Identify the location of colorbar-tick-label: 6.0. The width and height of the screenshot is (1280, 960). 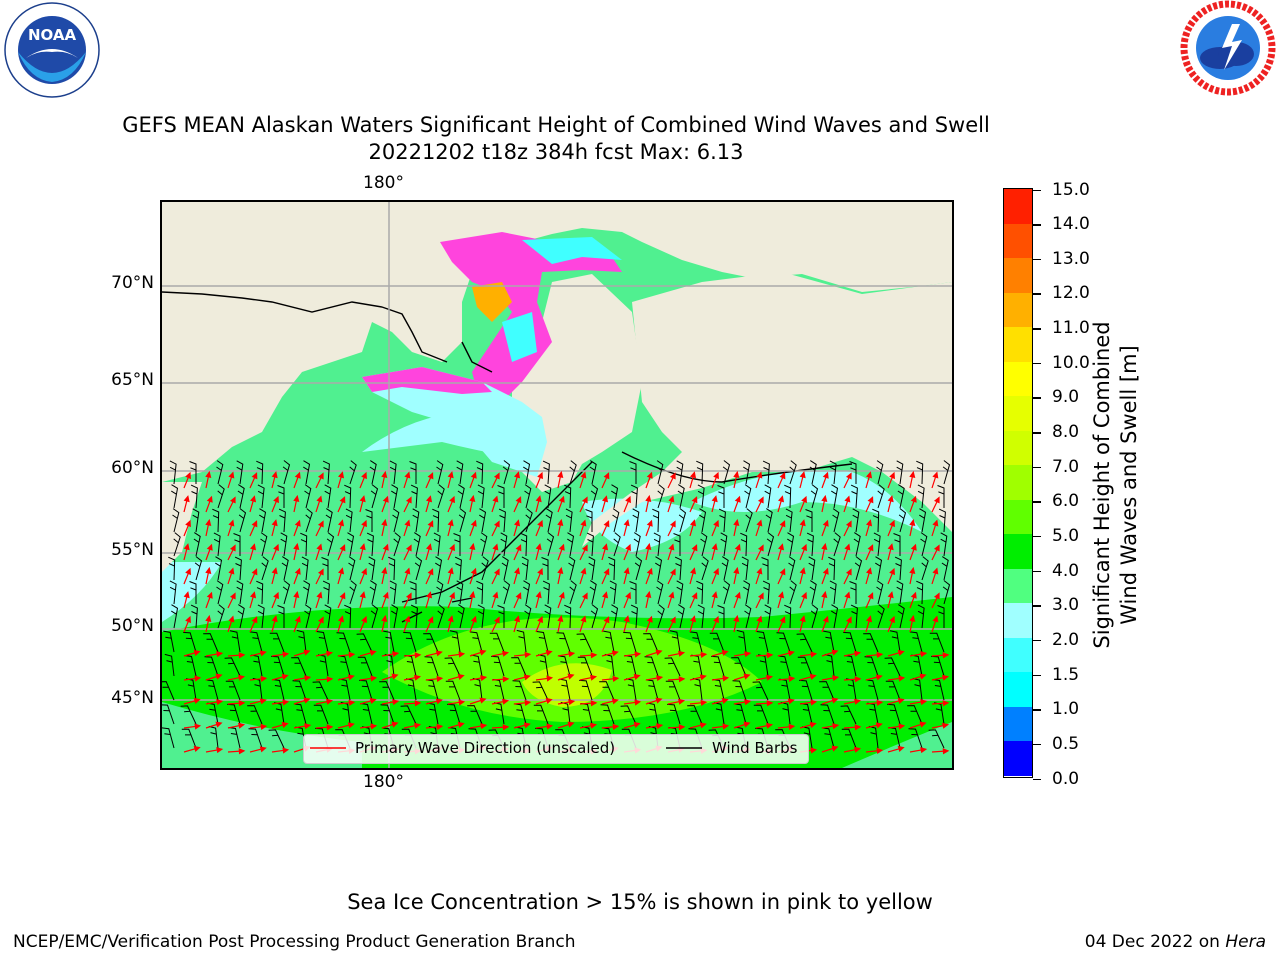
(1066, 501).